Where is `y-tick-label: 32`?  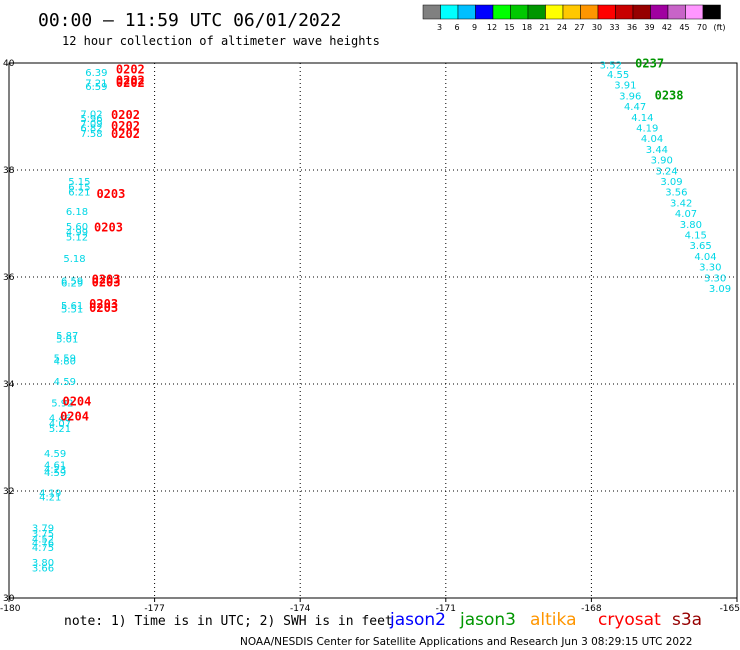 y-tick-label: 32 is located at coordinates (8, 492).